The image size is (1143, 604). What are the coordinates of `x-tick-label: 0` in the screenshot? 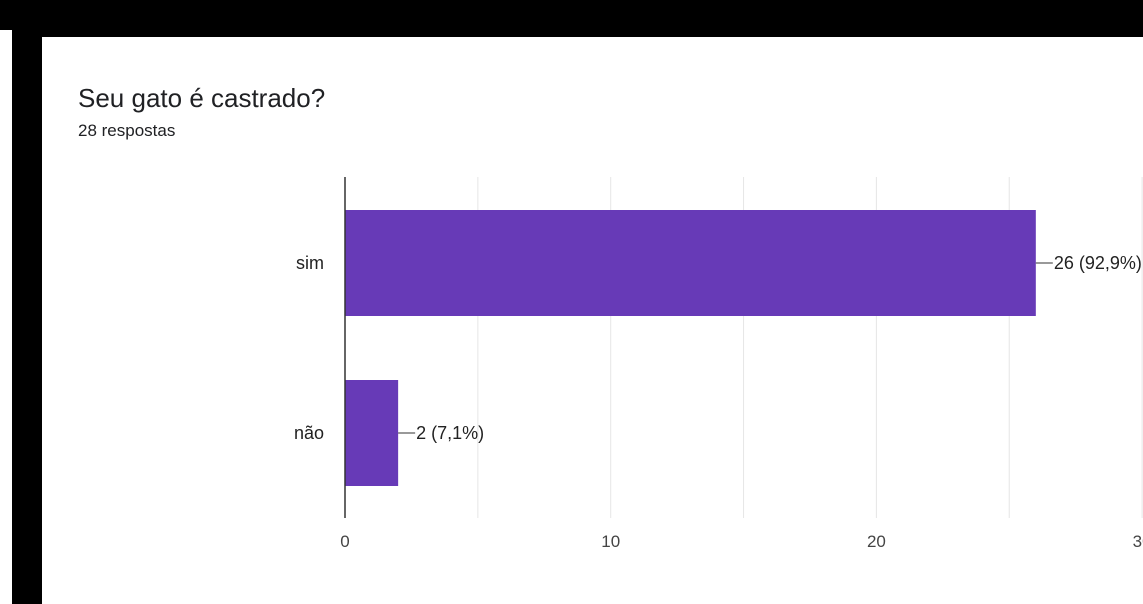 It's located at (344, 541).